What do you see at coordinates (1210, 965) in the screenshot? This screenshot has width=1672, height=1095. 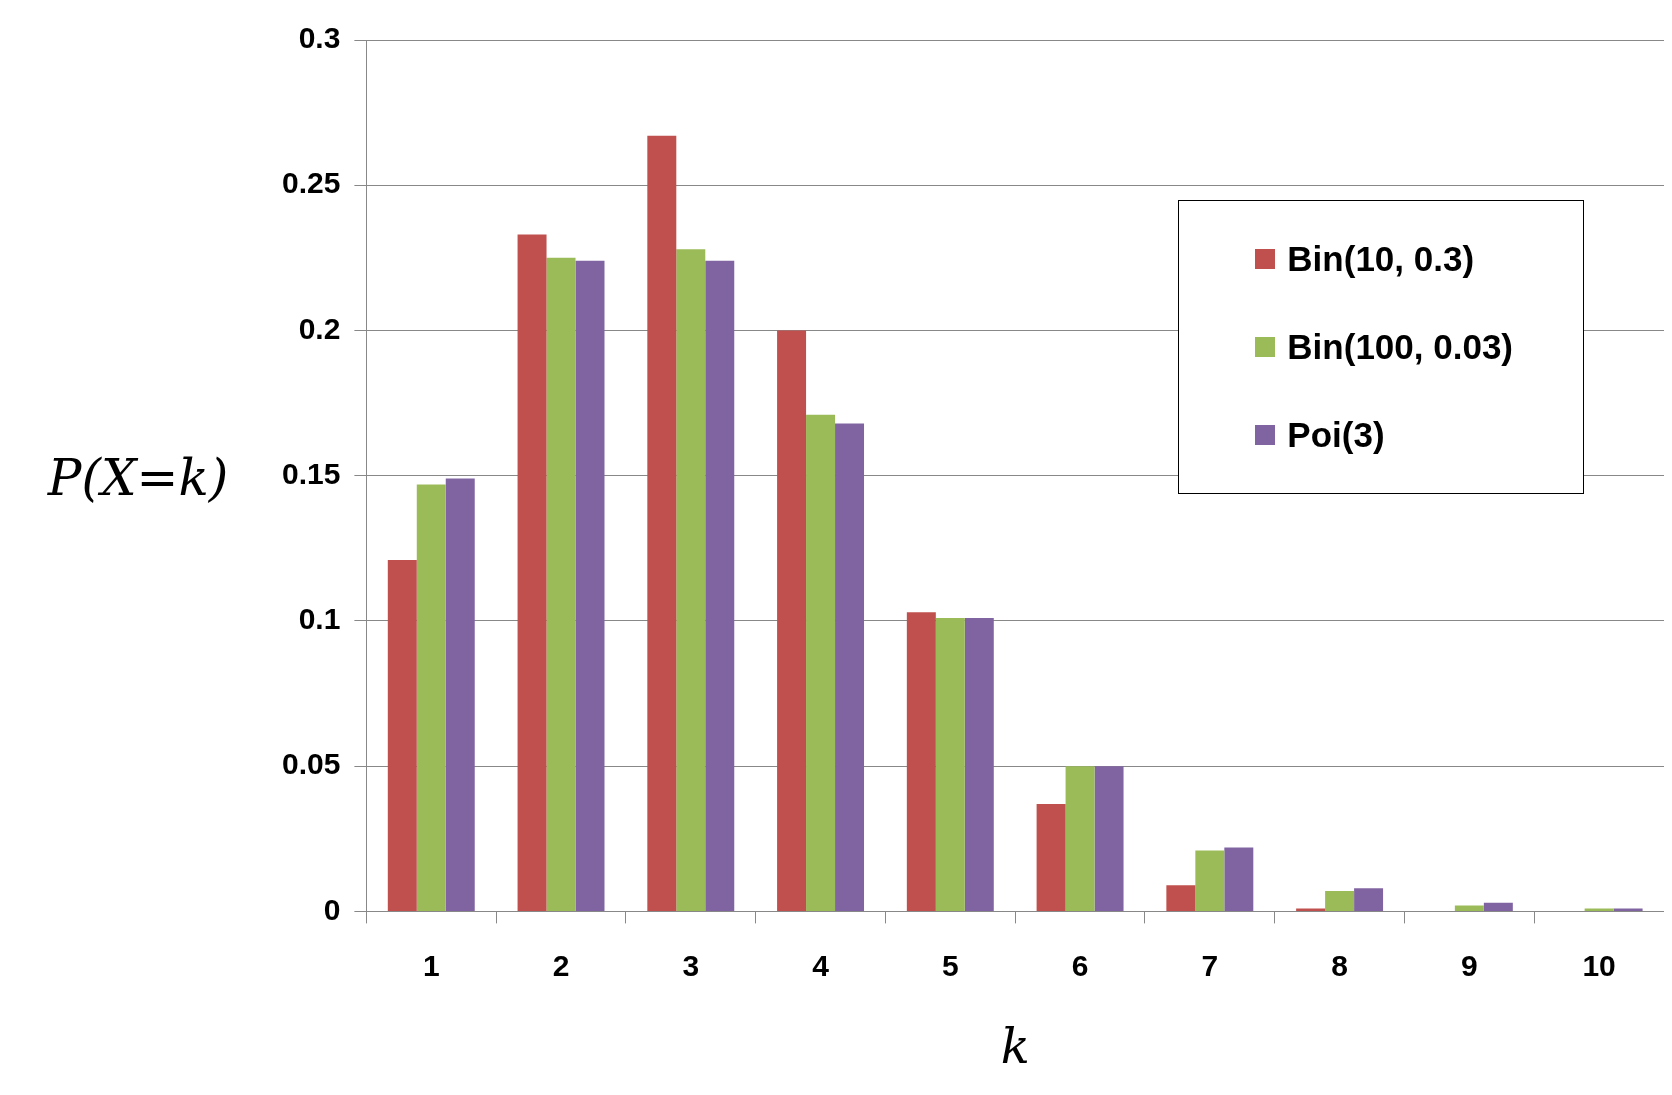 I see `x-tick-label: 7` at bounding box center [1210, 965].